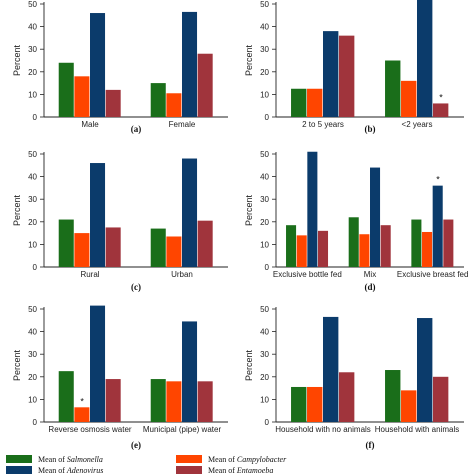 This screenshot has height=474, width=474. Describe the element at coordinates (89, 429) in the screenshot. I see `x-tick-label: Reverse osmosis water` at that location.